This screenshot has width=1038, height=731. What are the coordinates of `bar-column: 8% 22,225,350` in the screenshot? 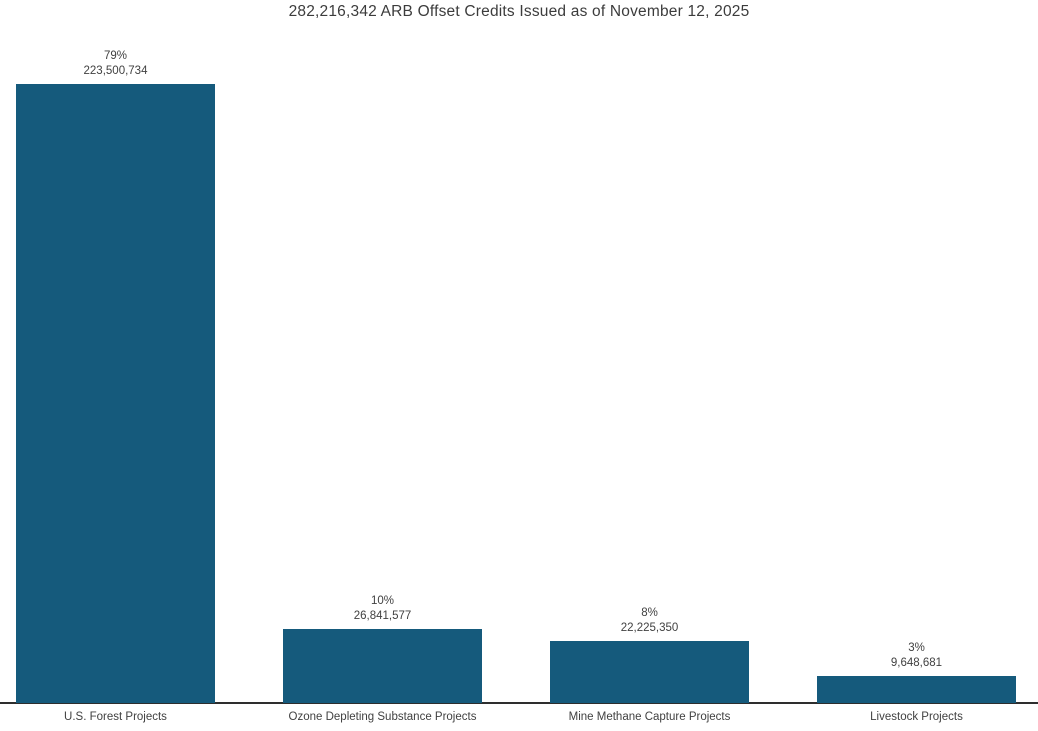 It's located at (649, 655).